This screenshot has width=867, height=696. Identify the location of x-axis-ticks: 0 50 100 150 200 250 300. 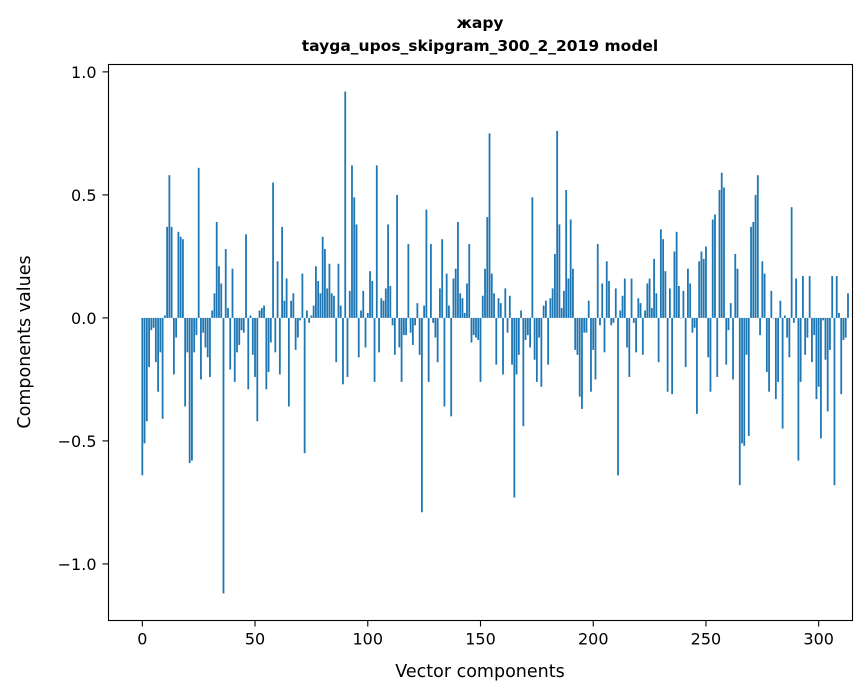
(485, 634).